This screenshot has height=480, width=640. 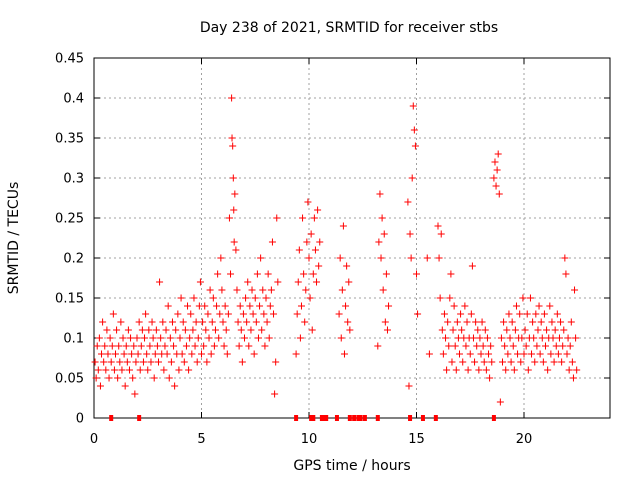 I want to click on x-tick-label: 10, so click(x=309, y=439).